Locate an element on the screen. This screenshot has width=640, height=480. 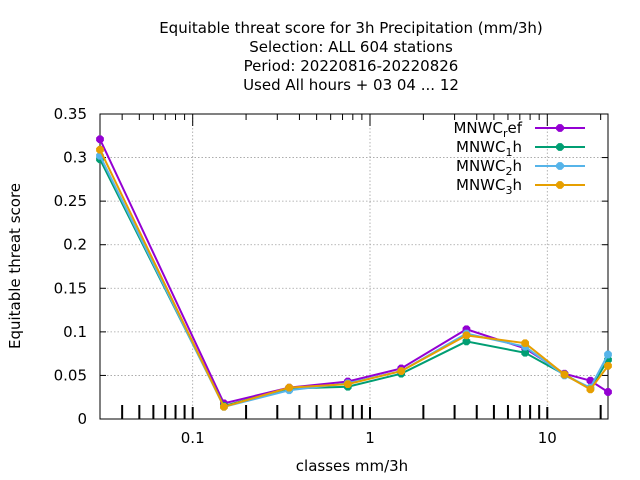
legend-label: MNWC3h is located at coordinates (489, 186).